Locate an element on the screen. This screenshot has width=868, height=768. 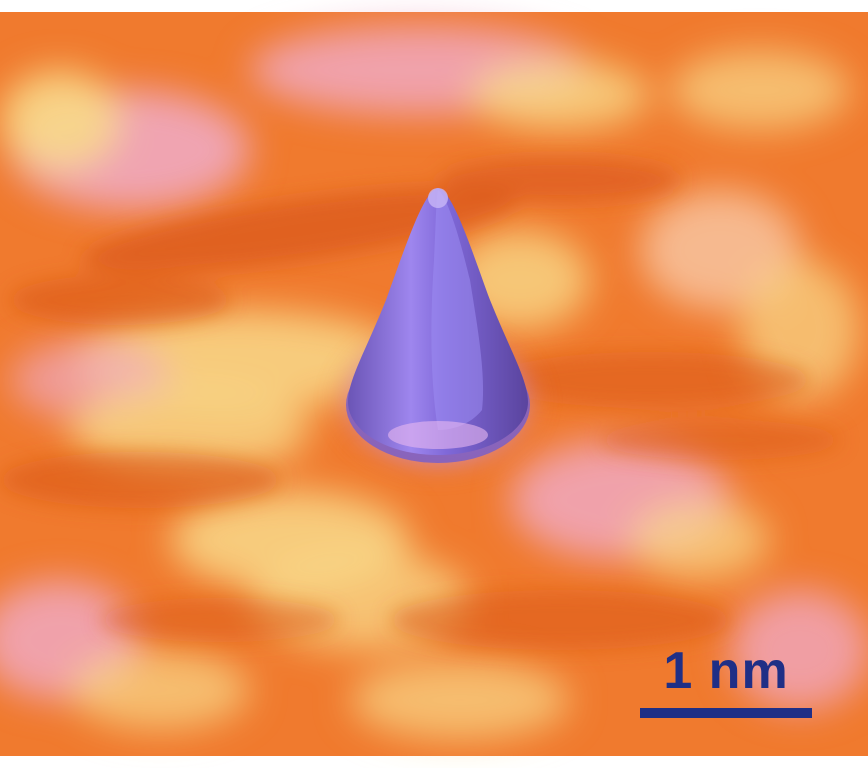
scale-bar is located at coordinates (726, 713).